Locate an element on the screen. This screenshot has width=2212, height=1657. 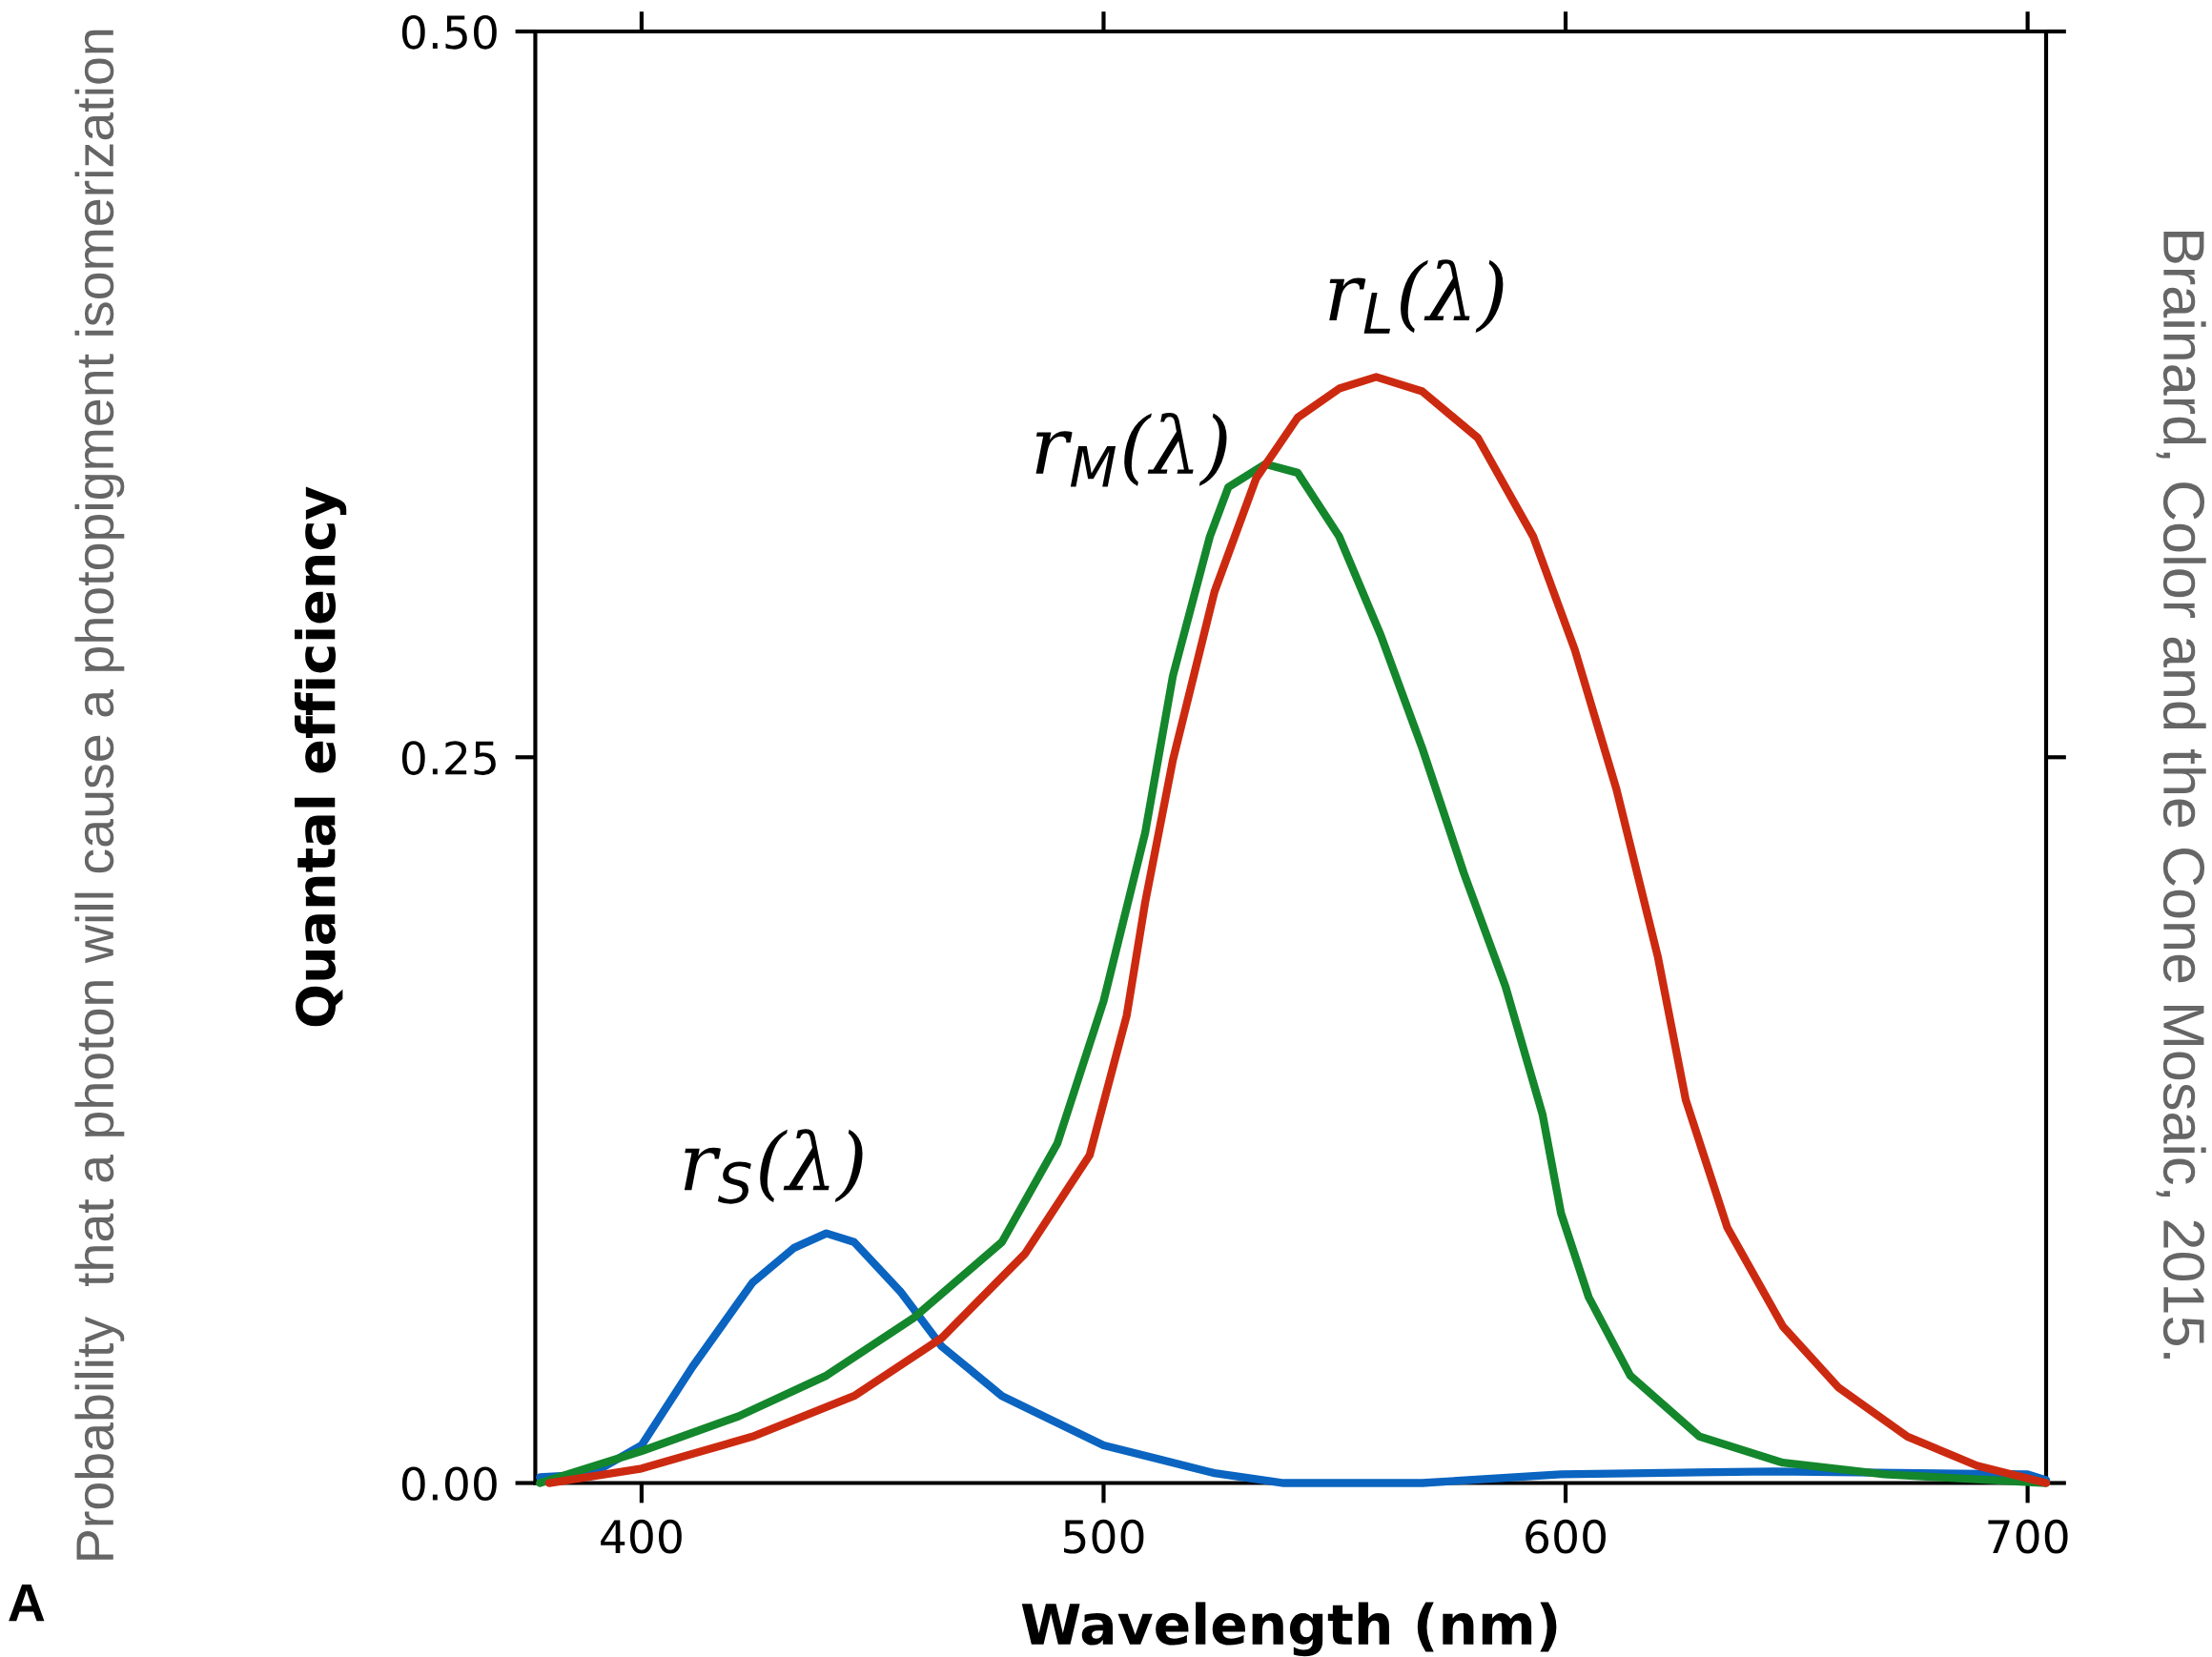
y-tick-label: 0.00 is located at coordinates (449, 1484).